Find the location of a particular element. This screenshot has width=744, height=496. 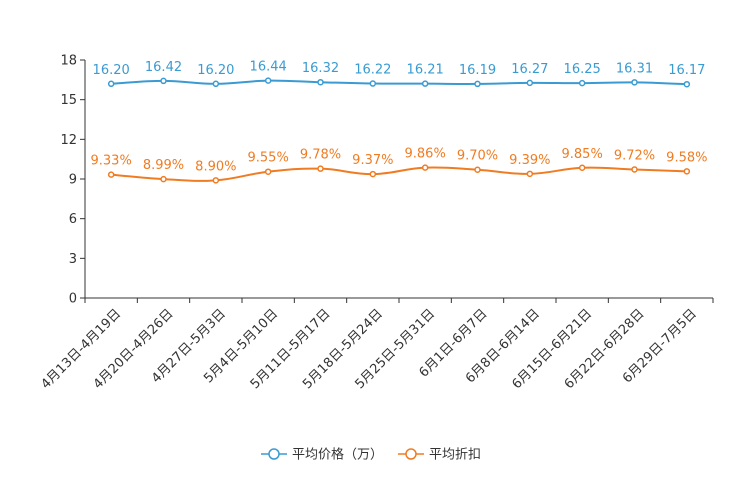

y-tick-label: 0 is located at coordinates (73, 299).